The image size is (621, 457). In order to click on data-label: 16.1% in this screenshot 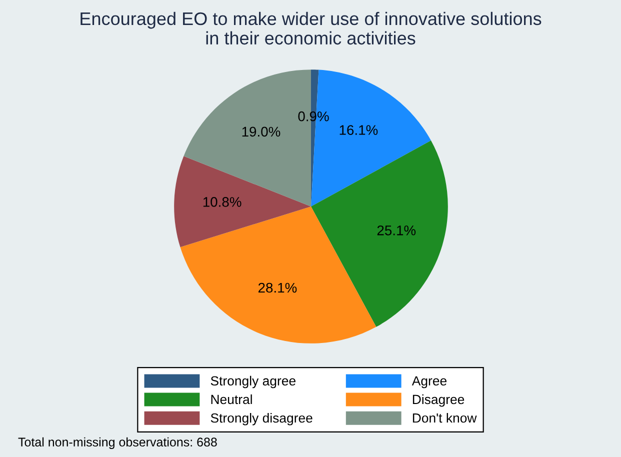, I will do `click(359, 130)`.